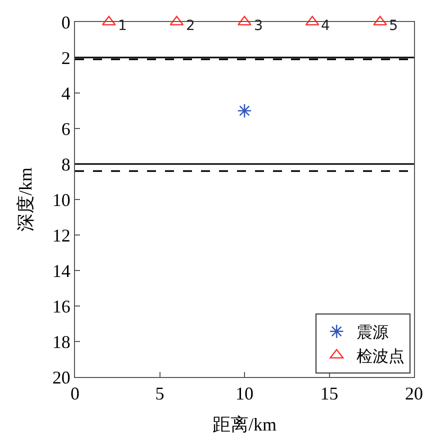 The width and height of the screenshot is (435, 443). What do you see at coordinates (159, 394) in the screenshot?
I see `x-tick-label: 5` at bounding box center [159, 394].